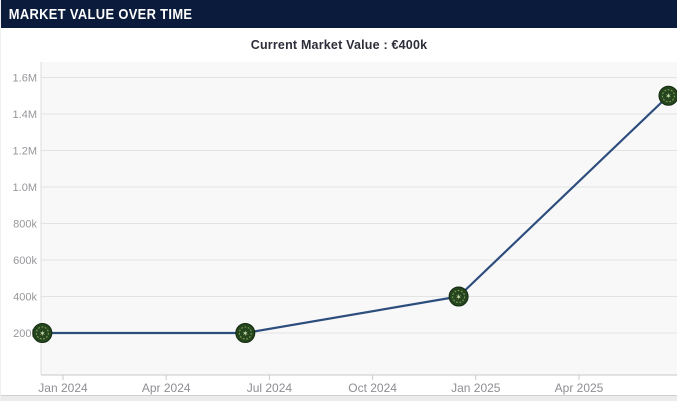 The width and height of the screenshot is (677, 401). I want to click on panel-title: MARKET VALUE OVER TIME, so click(100, 14).